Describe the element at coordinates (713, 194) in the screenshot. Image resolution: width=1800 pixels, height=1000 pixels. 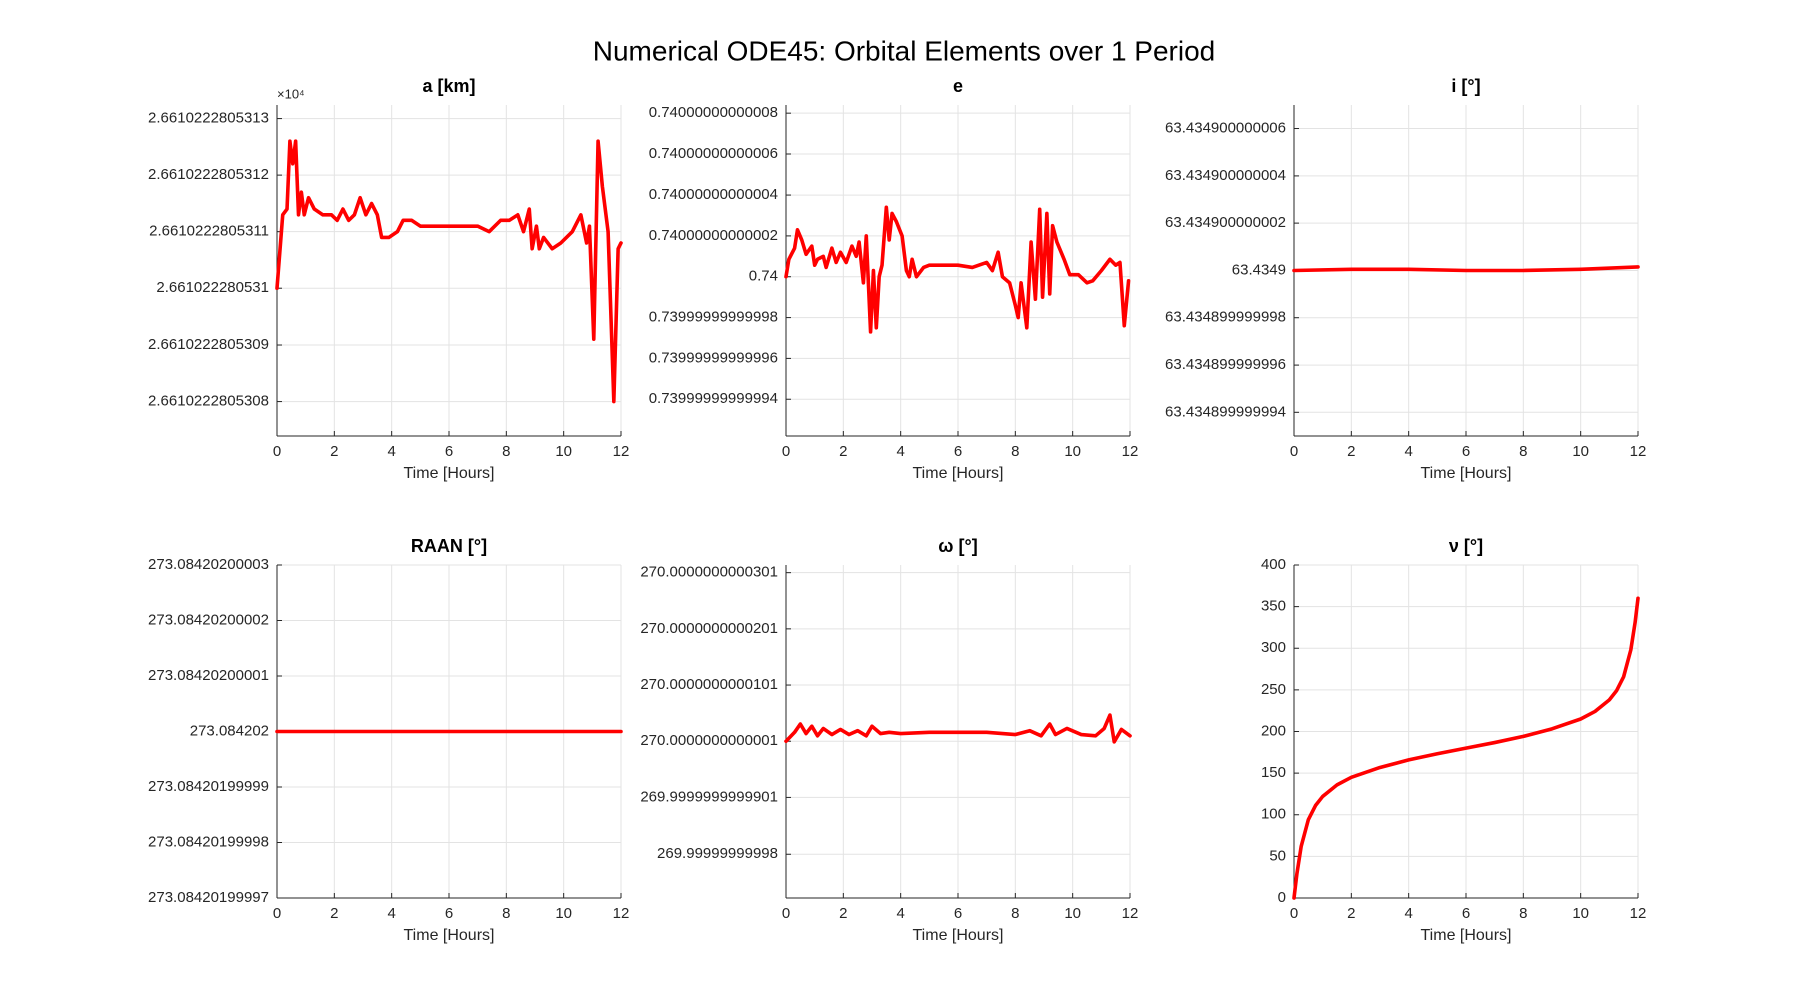
I see `y-tick-label: 0.74000000000004` at that location.